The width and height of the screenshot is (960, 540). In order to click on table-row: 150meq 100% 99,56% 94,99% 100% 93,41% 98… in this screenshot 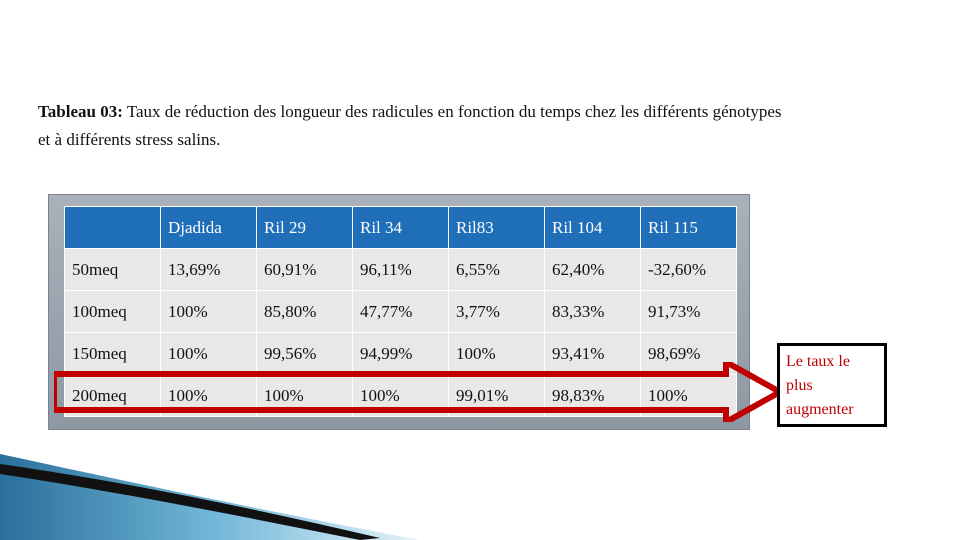, I will do `click(400, 353)`.